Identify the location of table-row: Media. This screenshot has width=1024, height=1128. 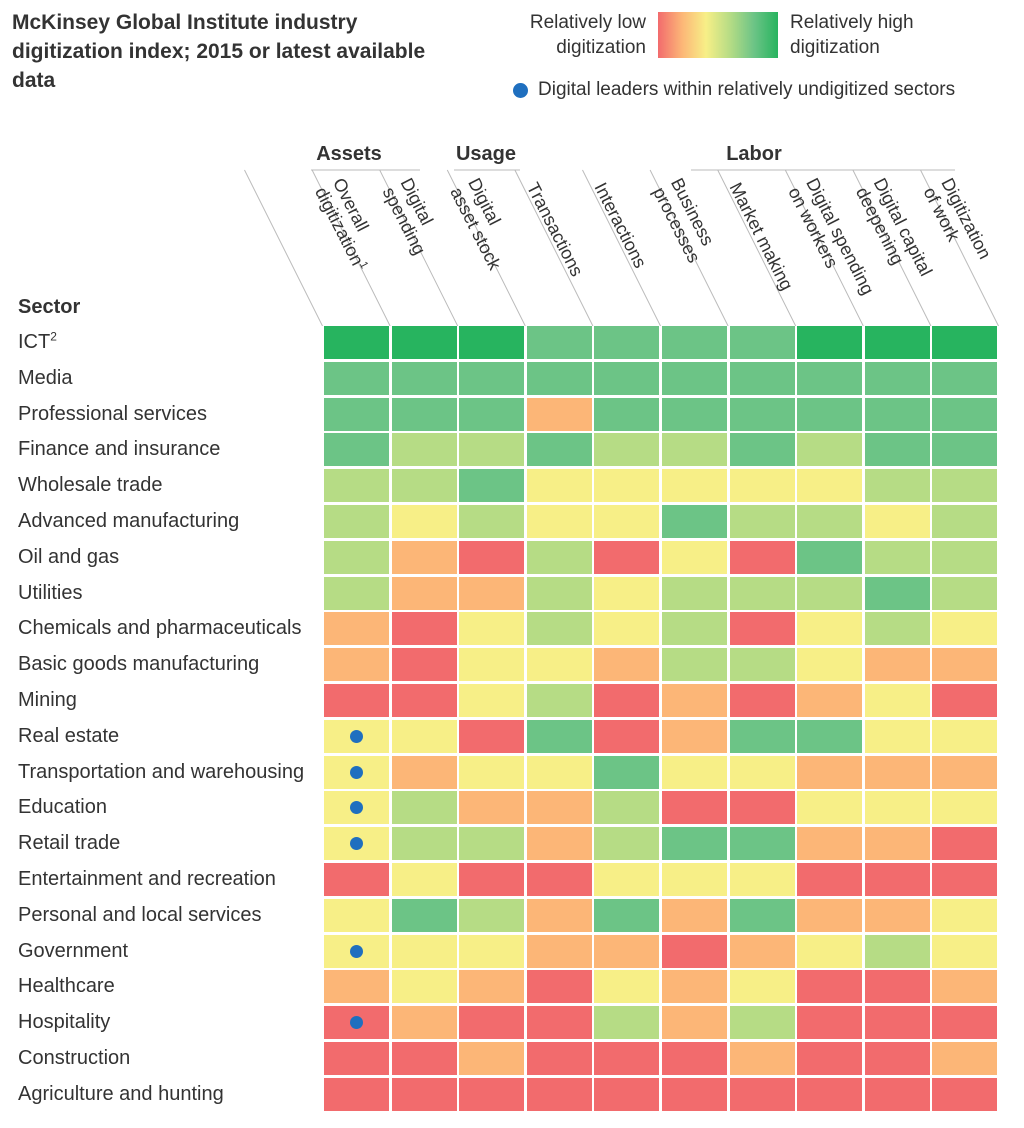
(512, 378).